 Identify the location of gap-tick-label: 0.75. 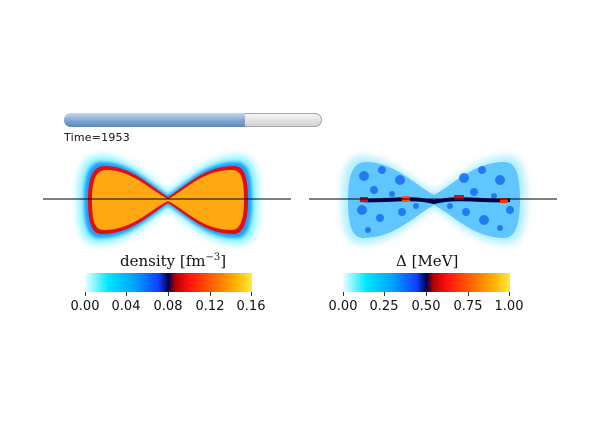
(468, 306).